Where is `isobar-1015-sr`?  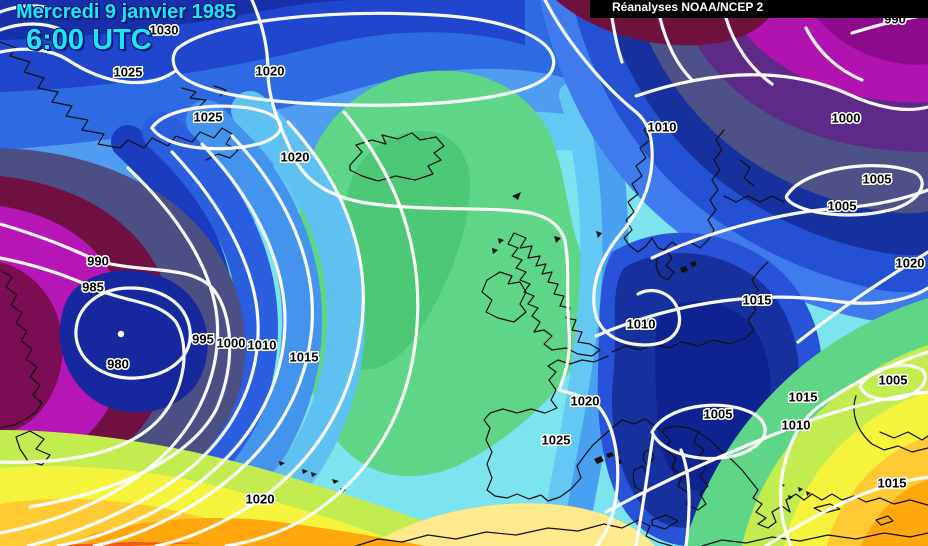 isobar-1015-sr is located at coordinates (846, 510).